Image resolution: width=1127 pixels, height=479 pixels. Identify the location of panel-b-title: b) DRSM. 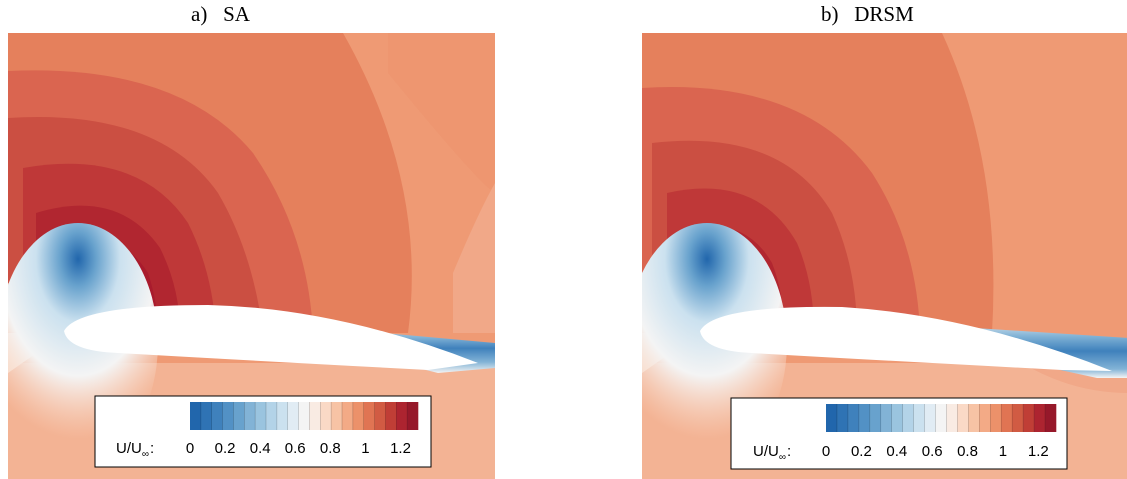
(867, 14).